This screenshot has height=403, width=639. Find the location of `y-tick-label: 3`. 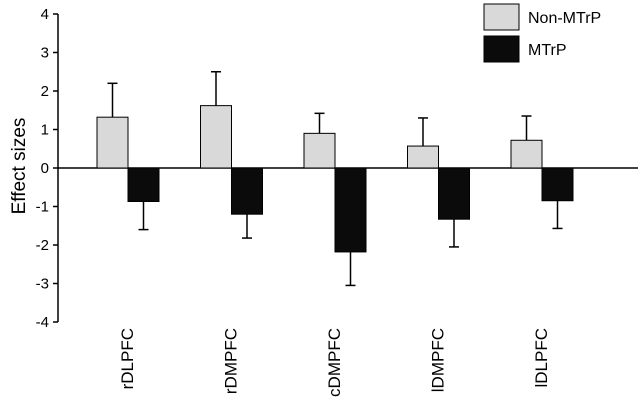

y-tick-label: 3 is located at coordinates (45, 53).